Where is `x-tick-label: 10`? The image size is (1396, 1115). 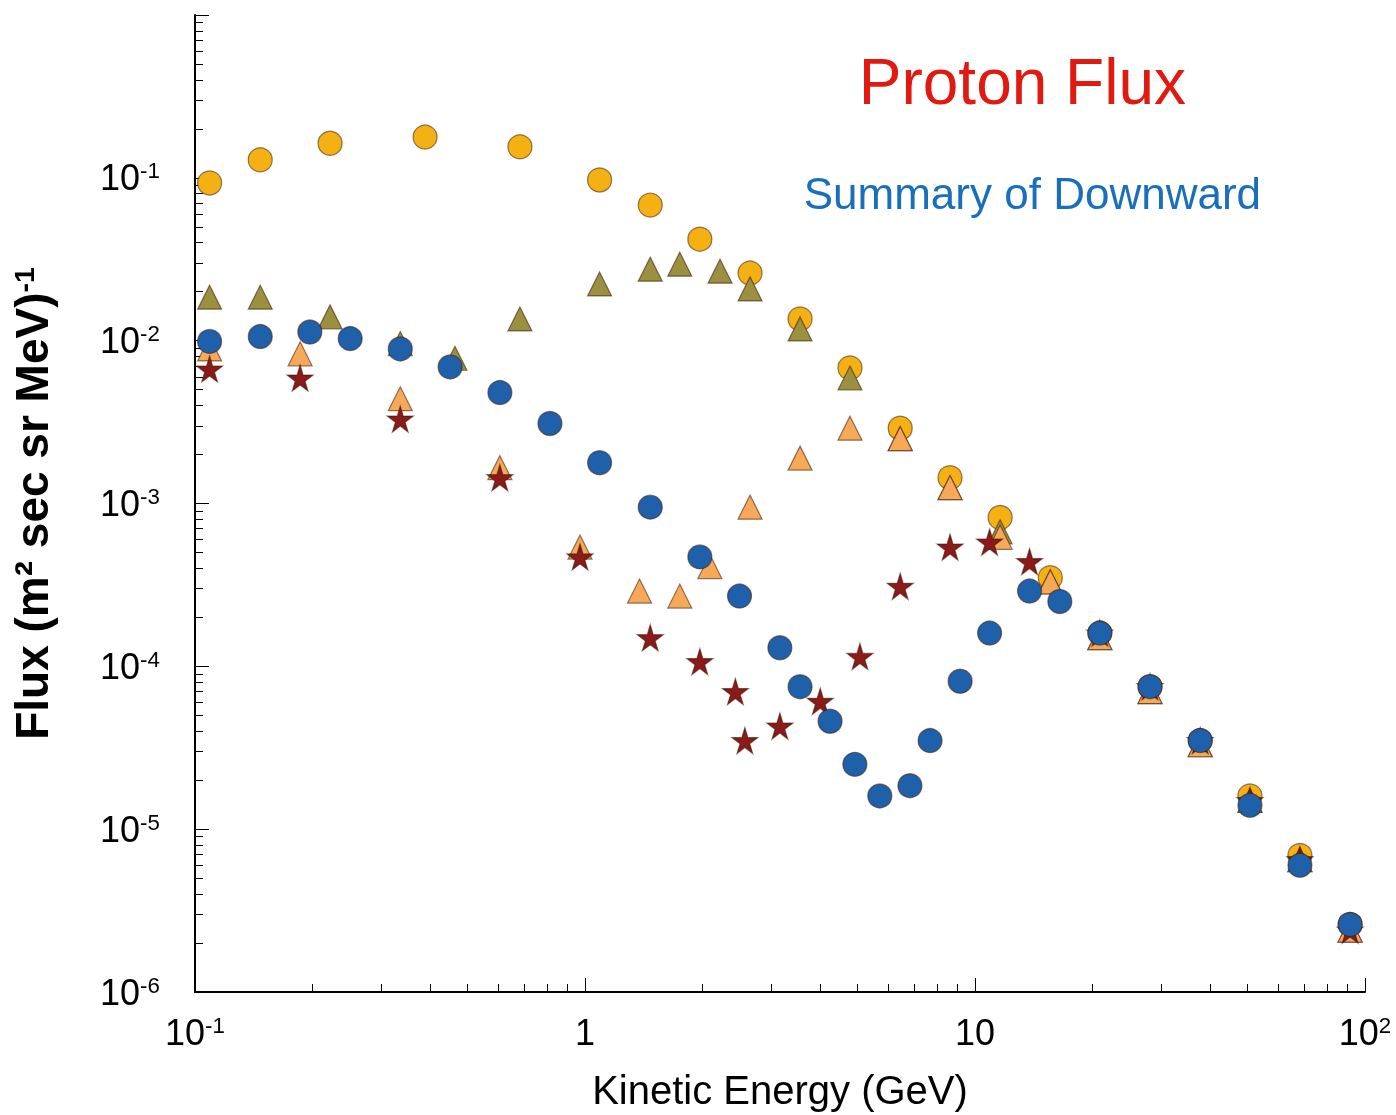
x-tick-label: 10 is located at coordinates (975, 1032).